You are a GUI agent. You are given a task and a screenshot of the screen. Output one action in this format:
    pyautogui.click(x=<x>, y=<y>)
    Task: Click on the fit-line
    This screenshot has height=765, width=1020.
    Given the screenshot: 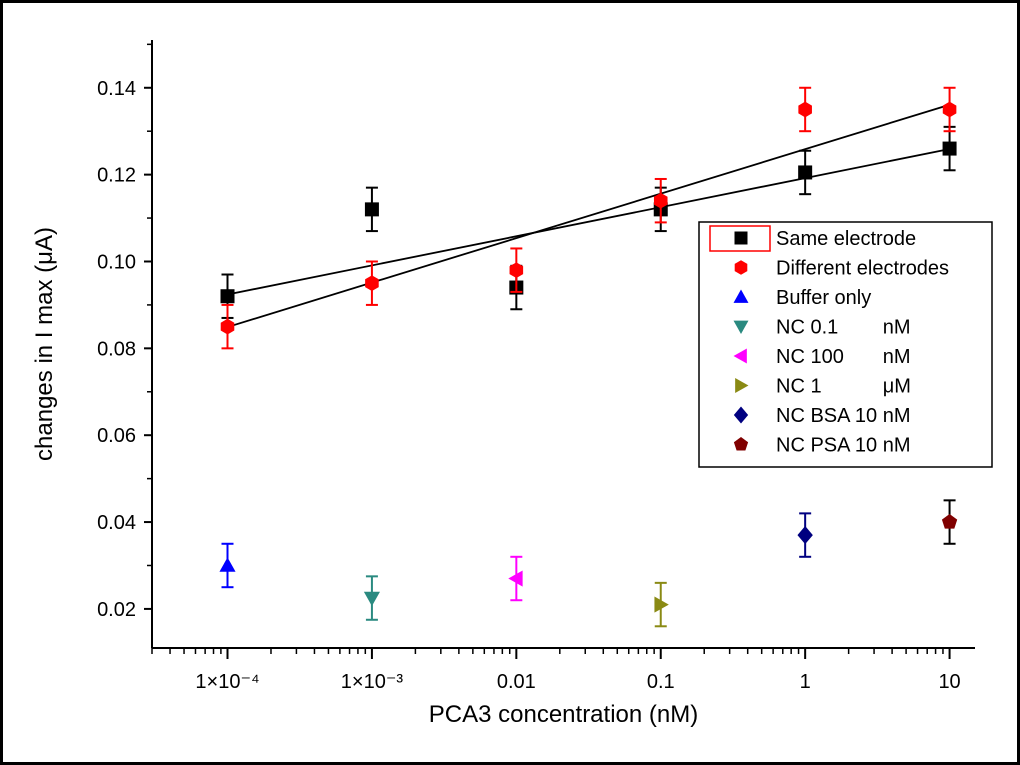 What is the action you would take?
    pyautogui.click(x=588, y=222)
    